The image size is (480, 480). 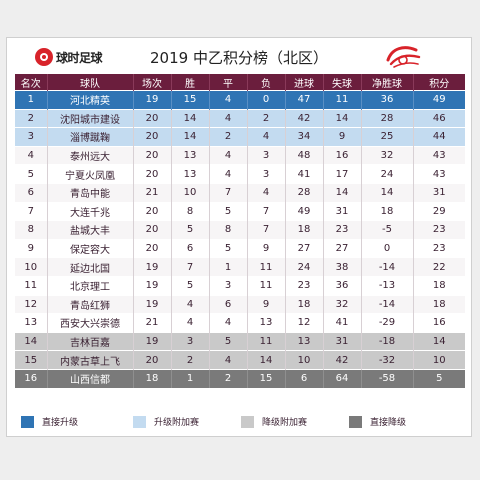 What do you see at coordinates (31, 285) in the screenshot?
I see `cell-rank: 11` at bounding box center [31, 285].